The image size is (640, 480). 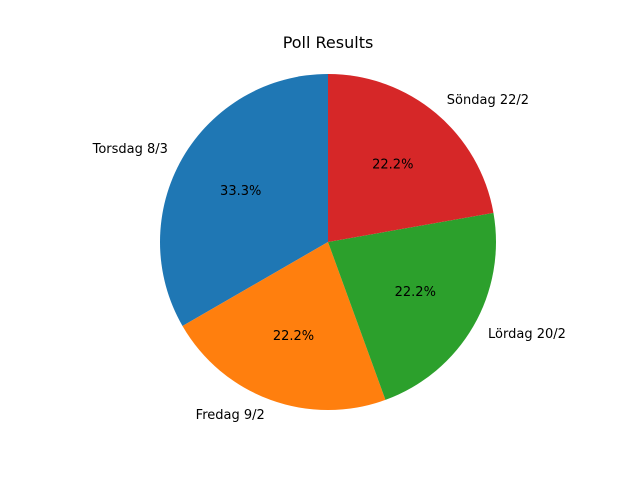 What do you see at coordinates (230, 415) in the screenshot?
I see `slice-category-label: Fredag 9/2` at bounding box center [230, 415].